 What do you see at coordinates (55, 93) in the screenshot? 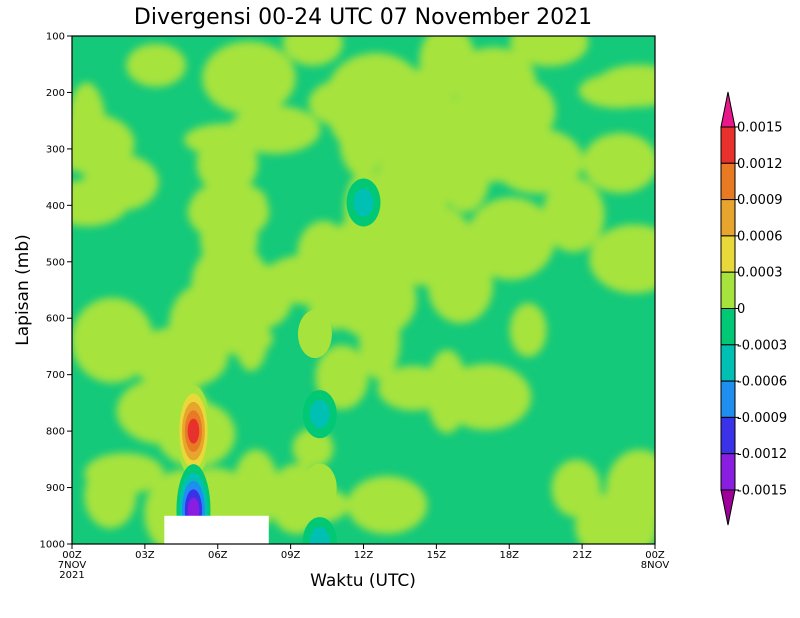
I see `y-tick-label: 200` at bounding box center [55, 93].